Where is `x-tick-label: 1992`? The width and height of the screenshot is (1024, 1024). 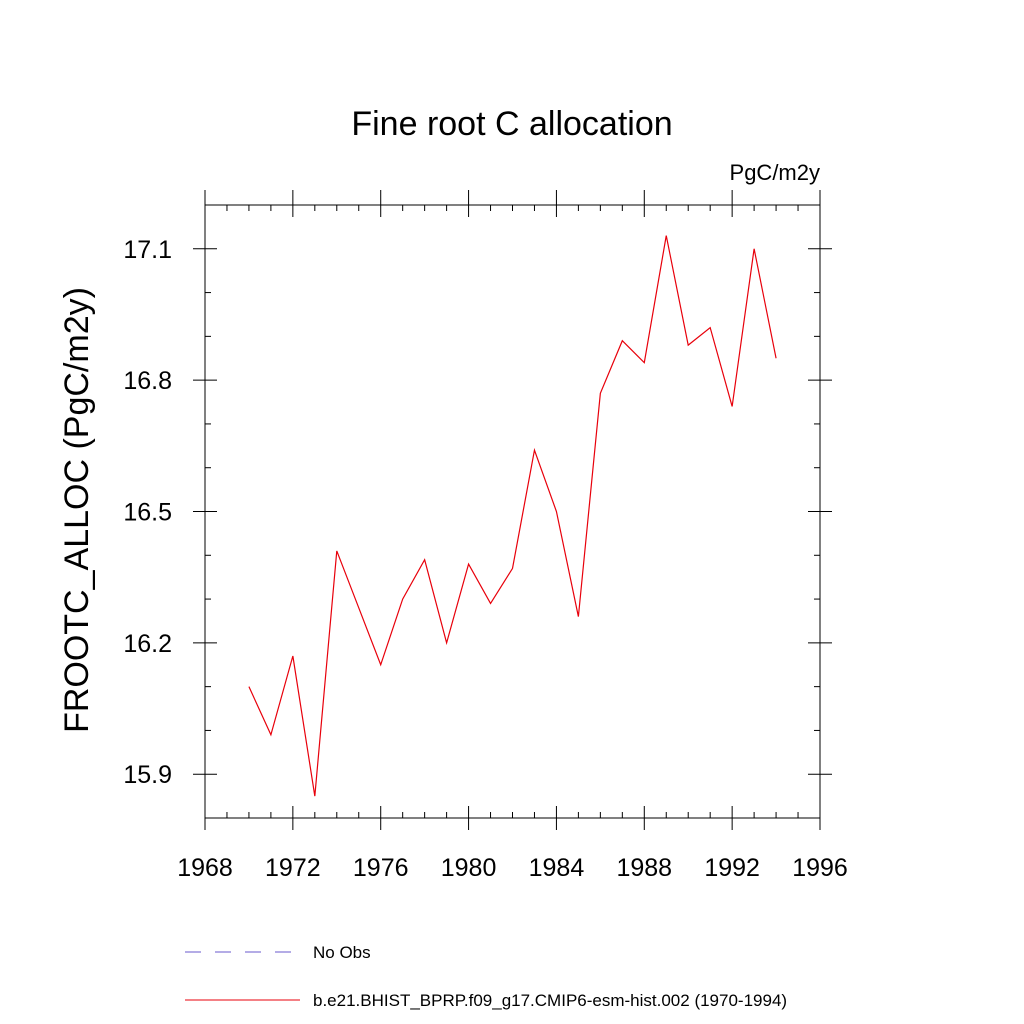 x-tick-label: 1992 is located at coordinates (732, 868).